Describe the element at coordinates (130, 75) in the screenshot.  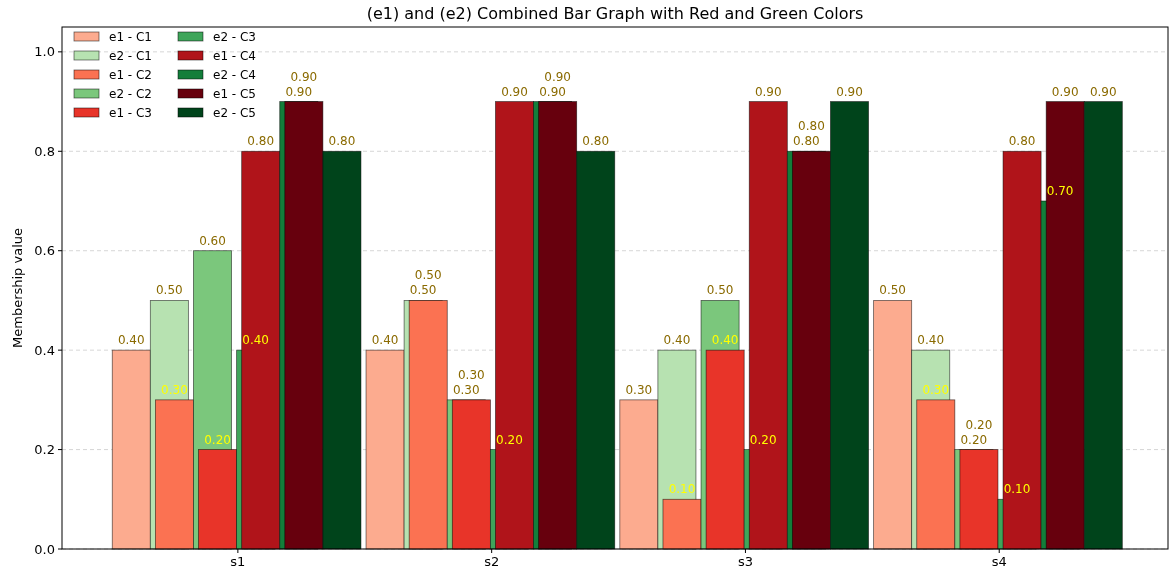
I see `legend-label: e1 - C2` at that location.